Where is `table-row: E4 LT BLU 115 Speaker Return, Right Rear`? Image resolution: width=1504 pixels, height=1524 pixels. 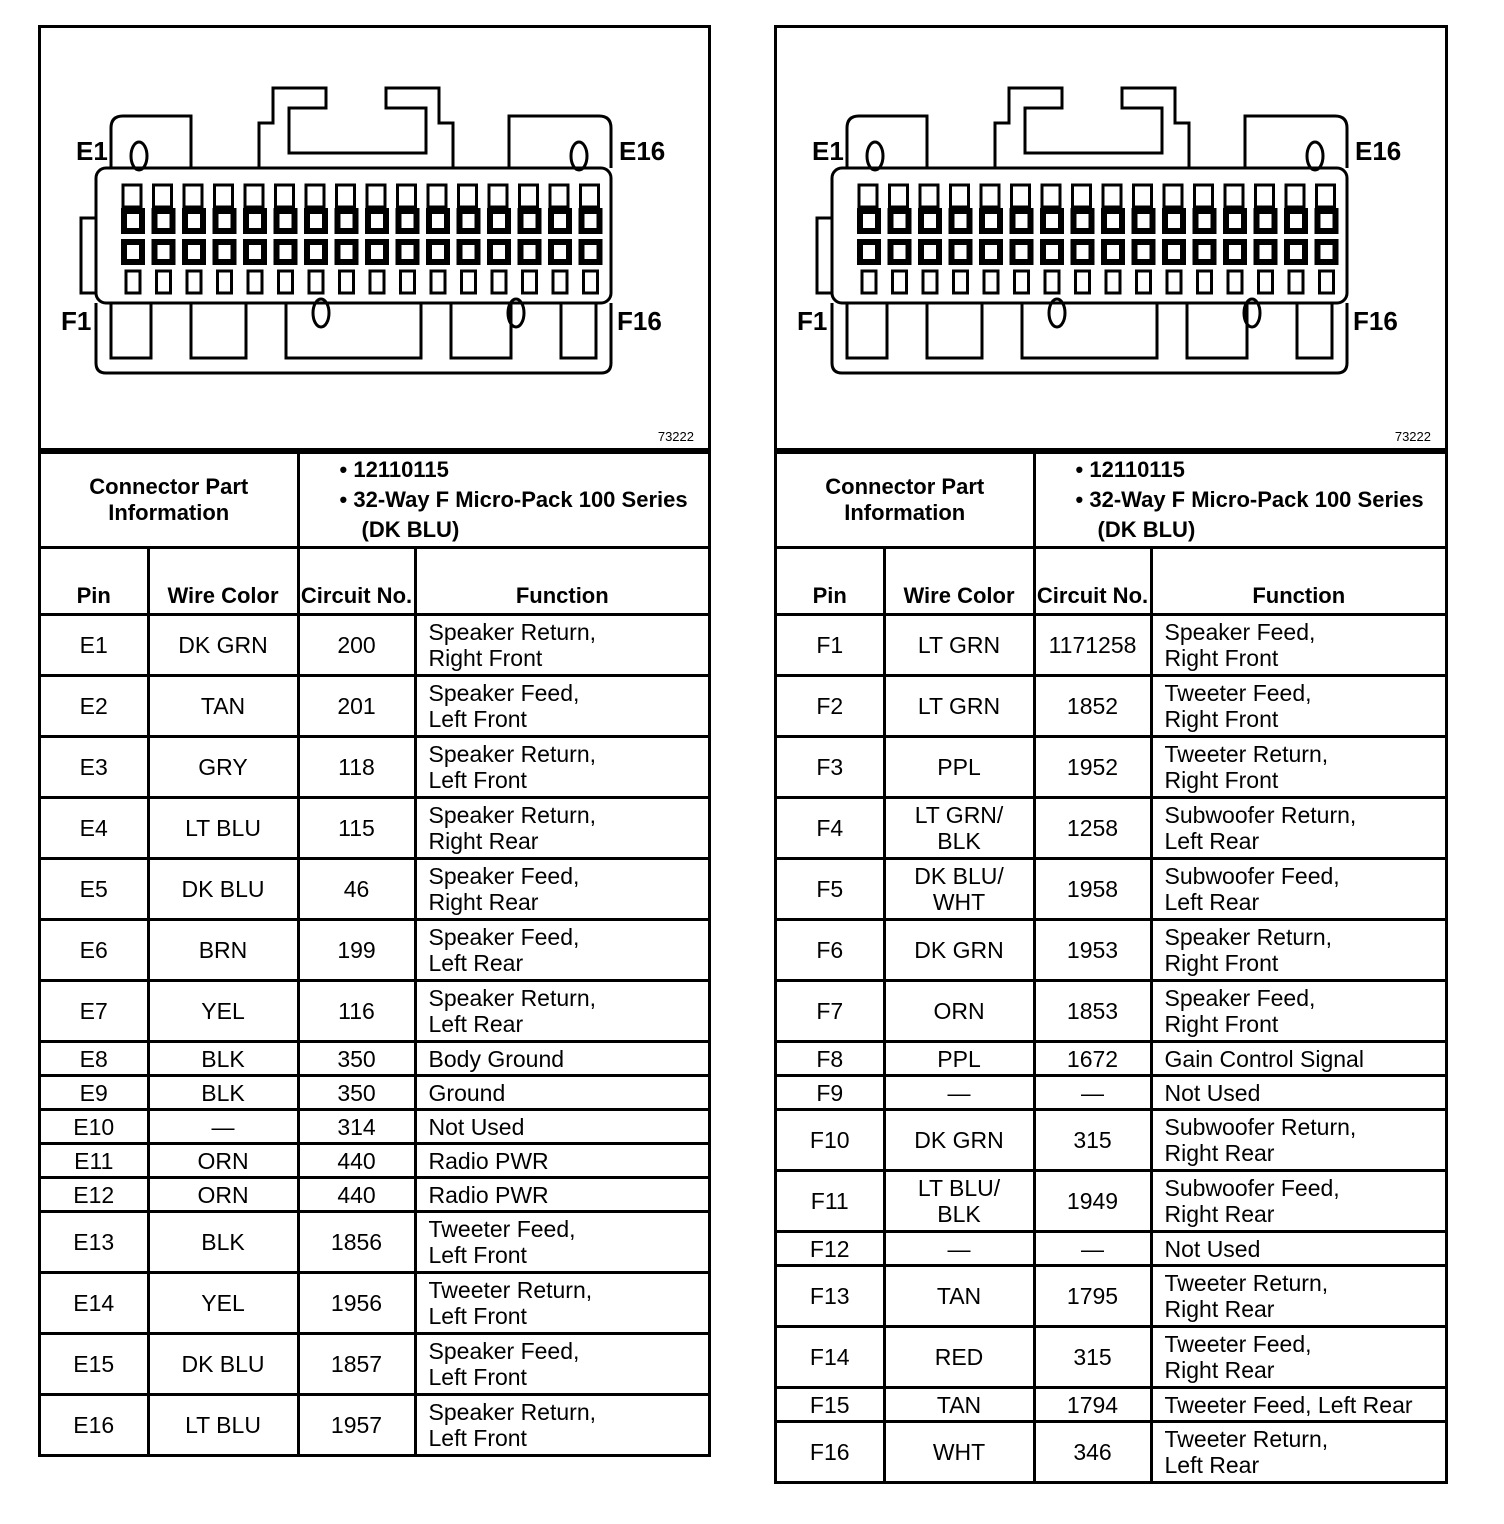 table-row: E4 LT BLU 115 Speaker Return, Right Rear is located at coordinates (374, 828).